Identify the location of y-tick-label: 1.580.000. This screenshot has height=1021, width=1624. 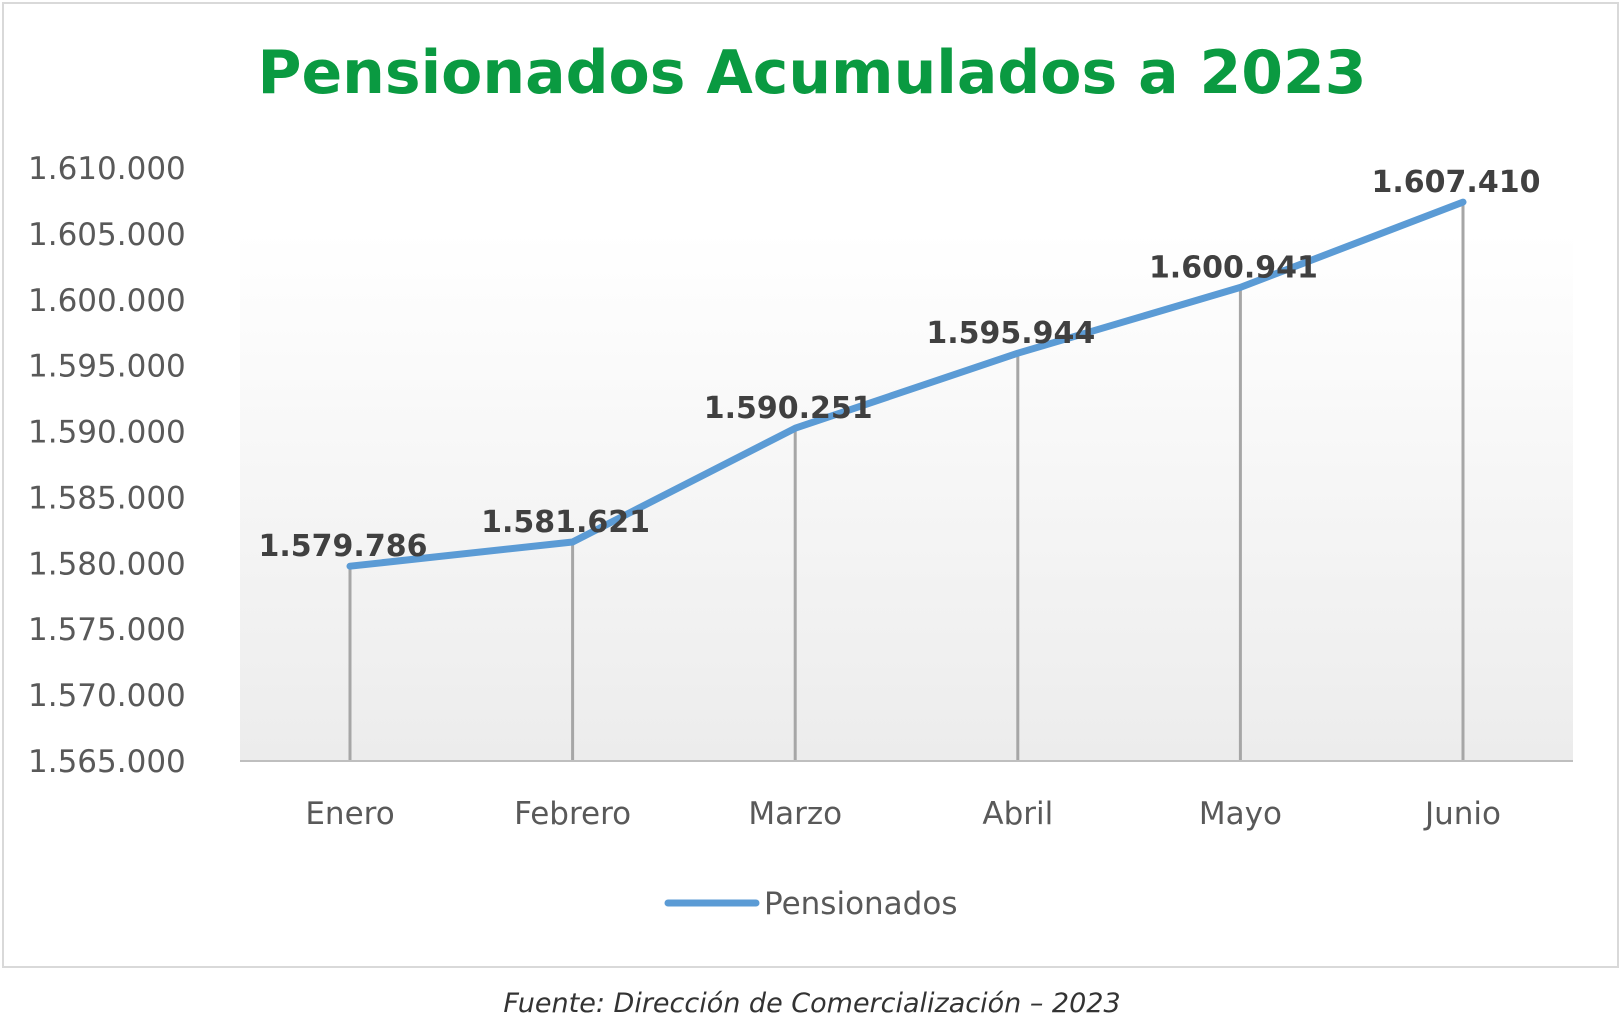
(107, 564).